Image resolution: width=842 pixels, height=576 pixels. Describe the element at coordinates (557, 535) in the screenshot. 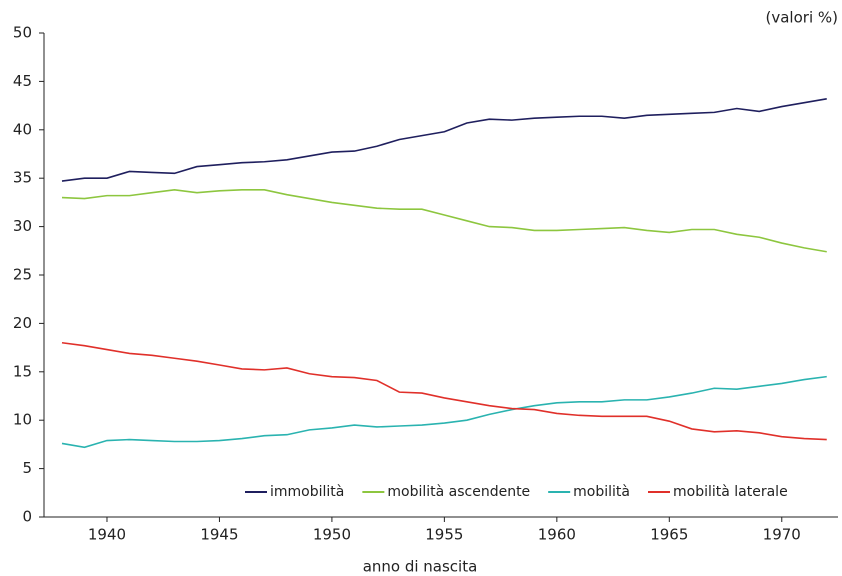

I see `x-tick-label: 1960` at that location.